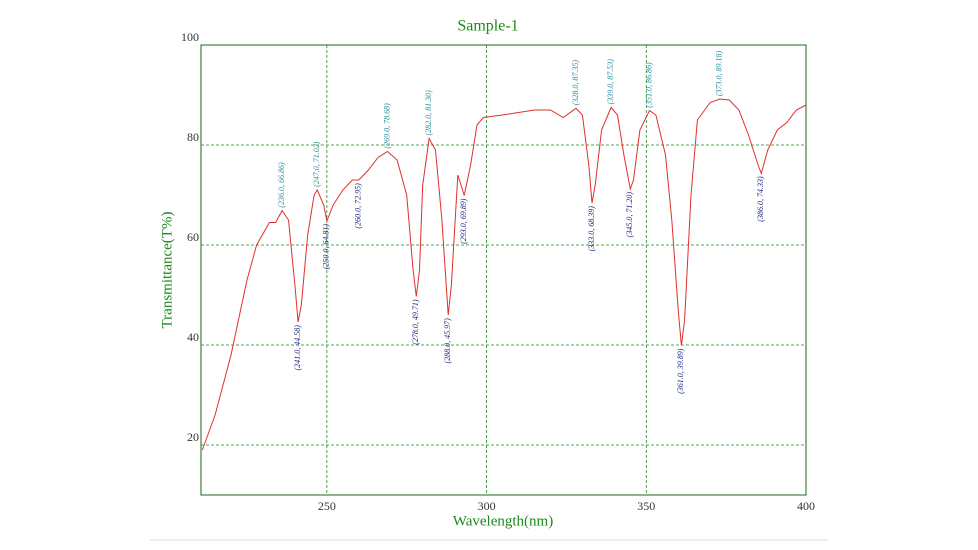 The image size is (978, 550). What do you see at coordinates (193, 137) in the screenshot?
I see `y-tick-label: 80` at bounding box center [193, 137].